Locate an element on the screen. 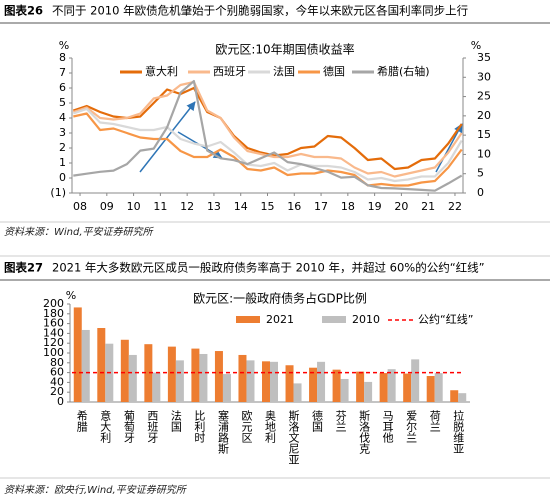 This screenshot has height=502, width=550. x-tick-label: 拉脱维亚 is located at coordinates (458, 431).